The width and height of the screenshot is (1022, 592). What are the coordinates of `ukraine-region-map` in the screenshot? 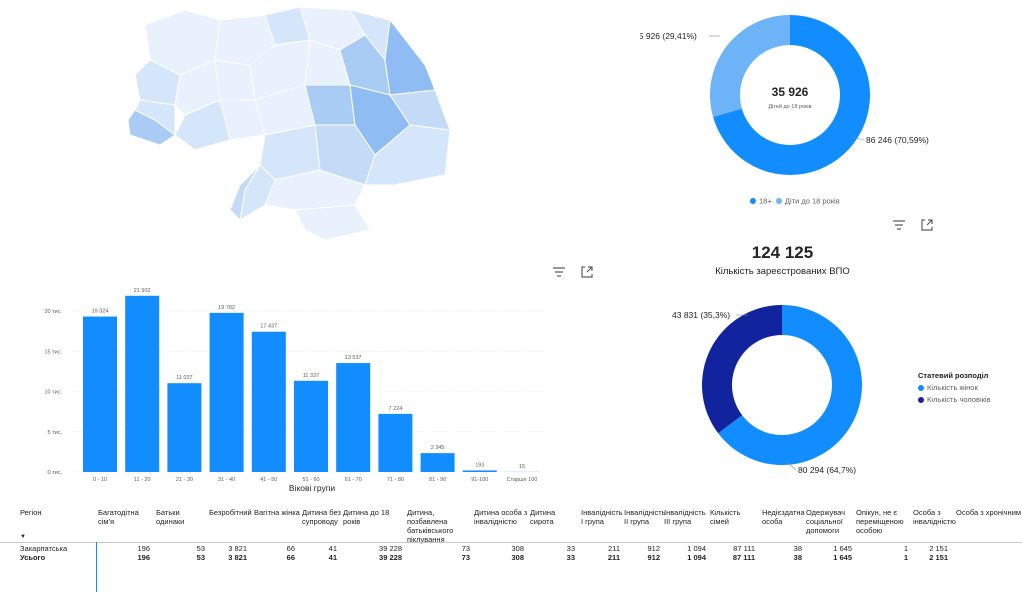 It's located at (295, 125).